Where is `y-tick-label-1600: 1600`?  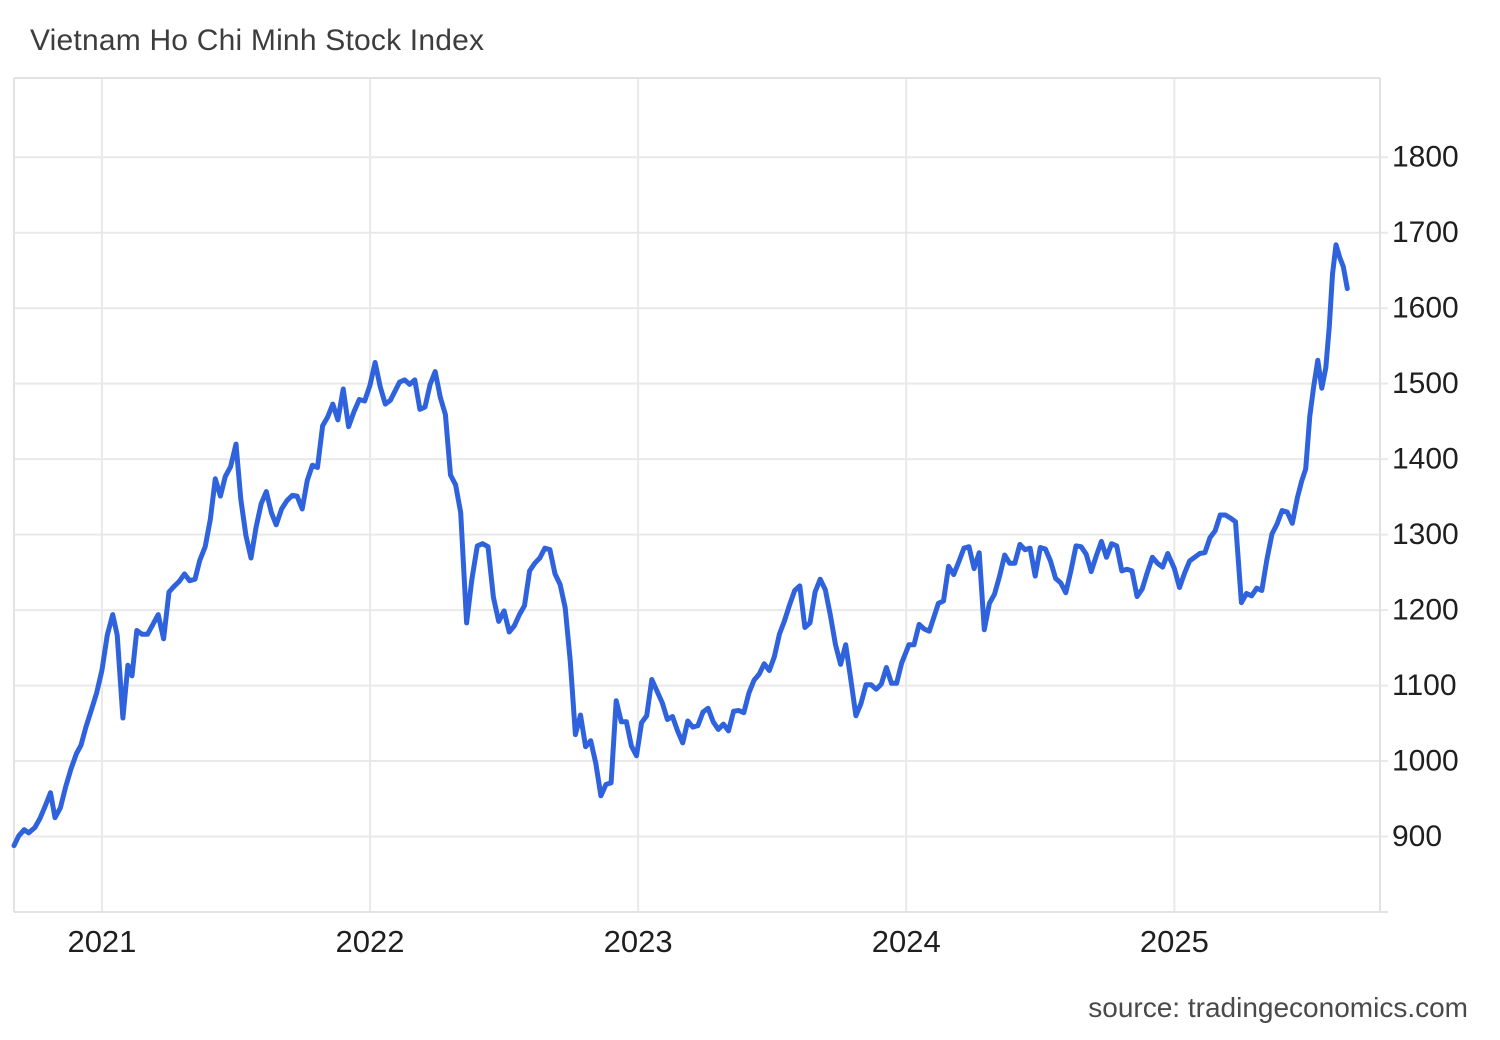
y-tick-label-1600: 1600 is located at coordinates (1425, 308).